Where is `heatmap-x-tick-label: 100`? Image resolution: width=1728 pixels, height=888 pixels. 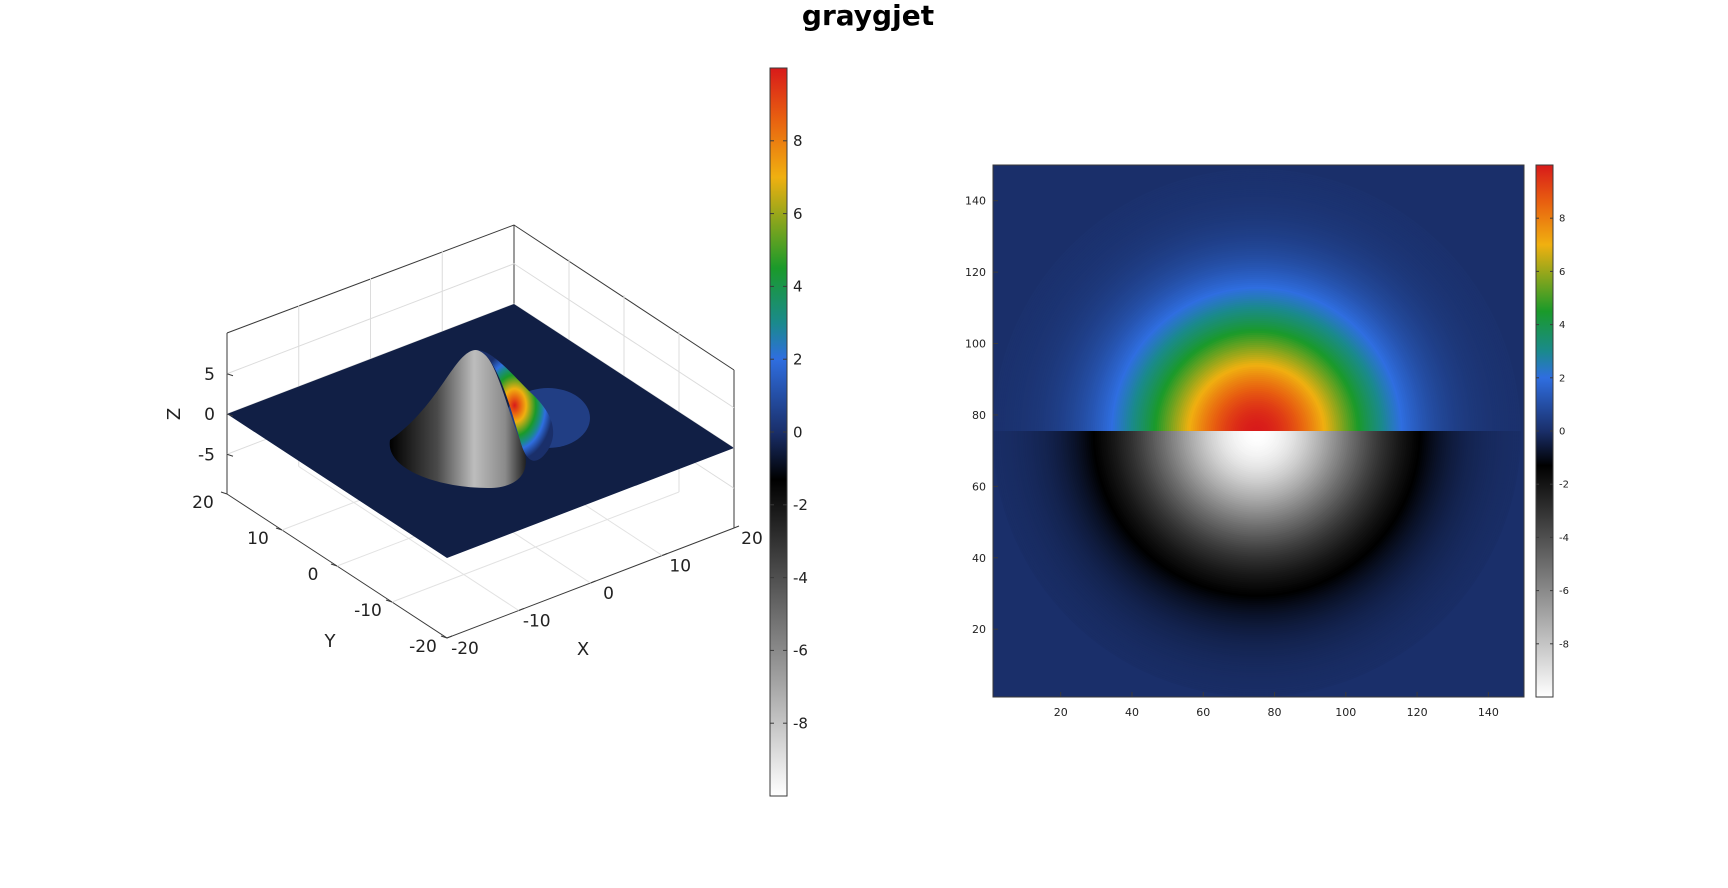
heatmap-x-tick-label: 100 is located at coordinates (1345, 712).